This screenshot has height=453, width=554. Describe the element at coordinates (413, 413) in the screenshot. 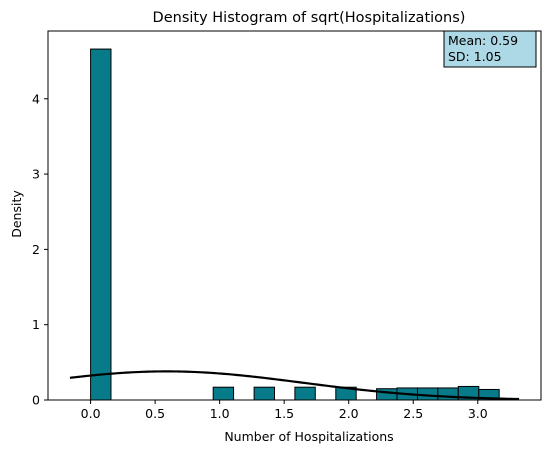

I see `x-tick-label: 2.5` at that location.